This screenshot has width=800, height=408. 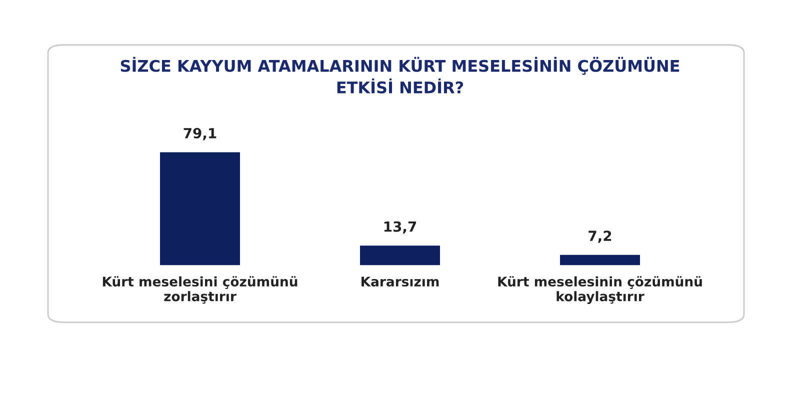 I want to click on chart-title: SİZCE KAYYUM ATAMALARININ KÜRT MESELESİNİN ÇÖZÜMÜNE ETKİSİ NEDİR?, so click(x=400, y=75).